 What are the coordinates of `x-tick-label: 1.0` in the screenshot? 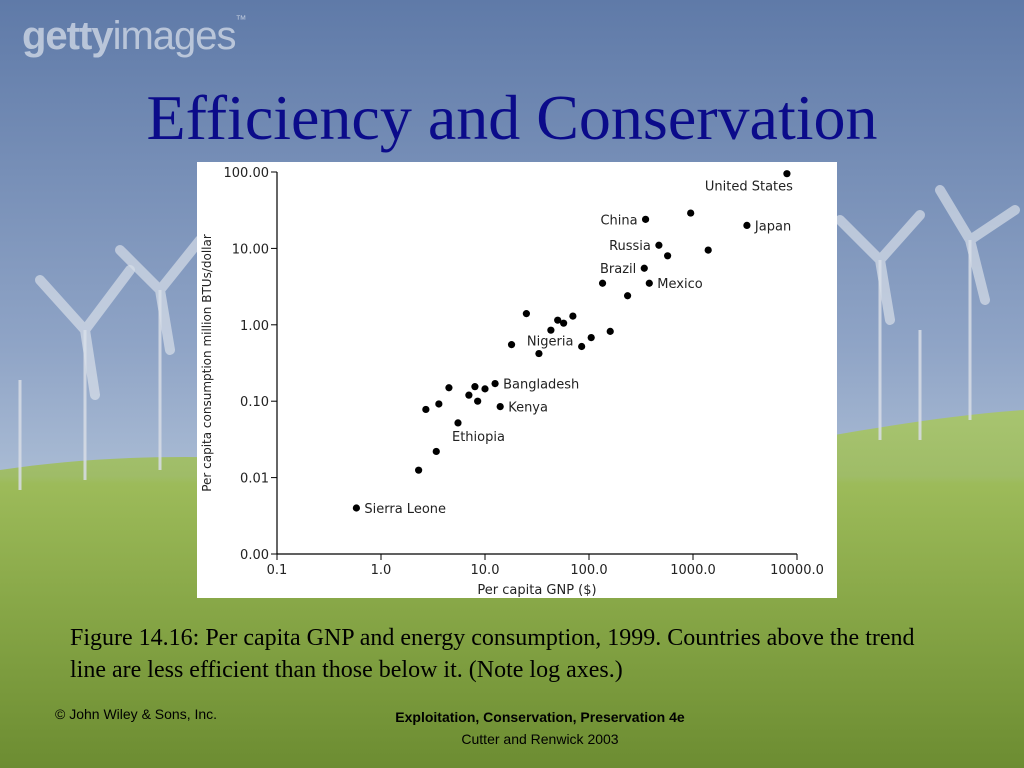 It's located at (381, 570).